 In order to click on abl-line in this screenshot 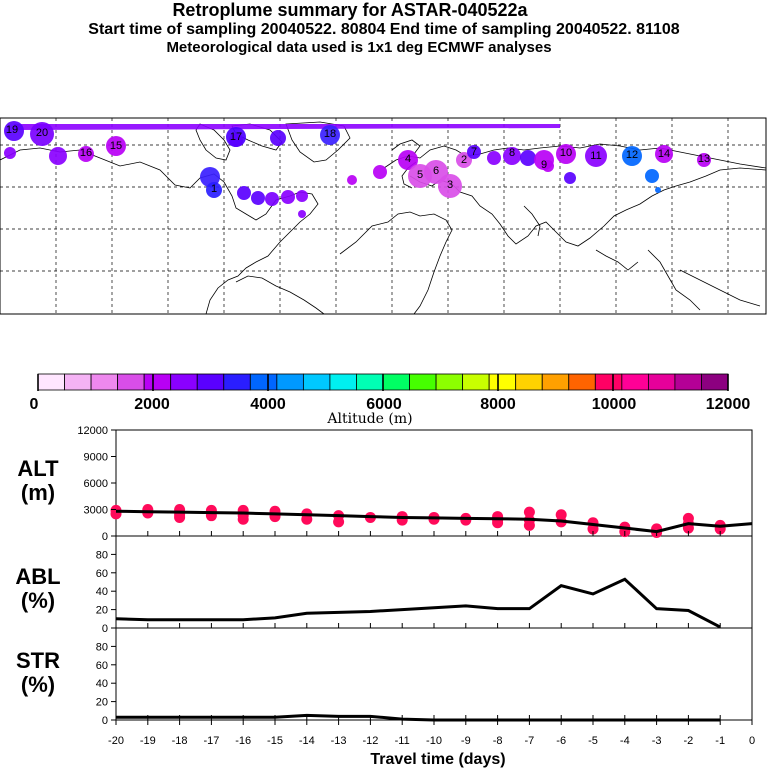, I will do `click(418, 603)`.